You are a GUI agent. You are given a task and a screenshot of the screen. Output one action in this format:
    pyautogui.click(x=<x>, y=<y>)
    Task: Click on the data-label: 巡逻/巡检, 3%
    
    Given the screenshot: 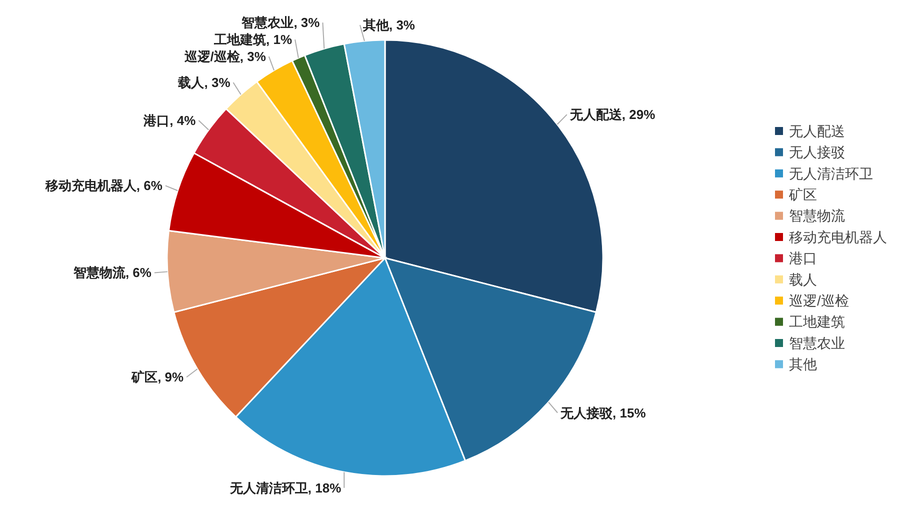 What is the action you would take?
    pyautogui.click(x=224, y=56)
    